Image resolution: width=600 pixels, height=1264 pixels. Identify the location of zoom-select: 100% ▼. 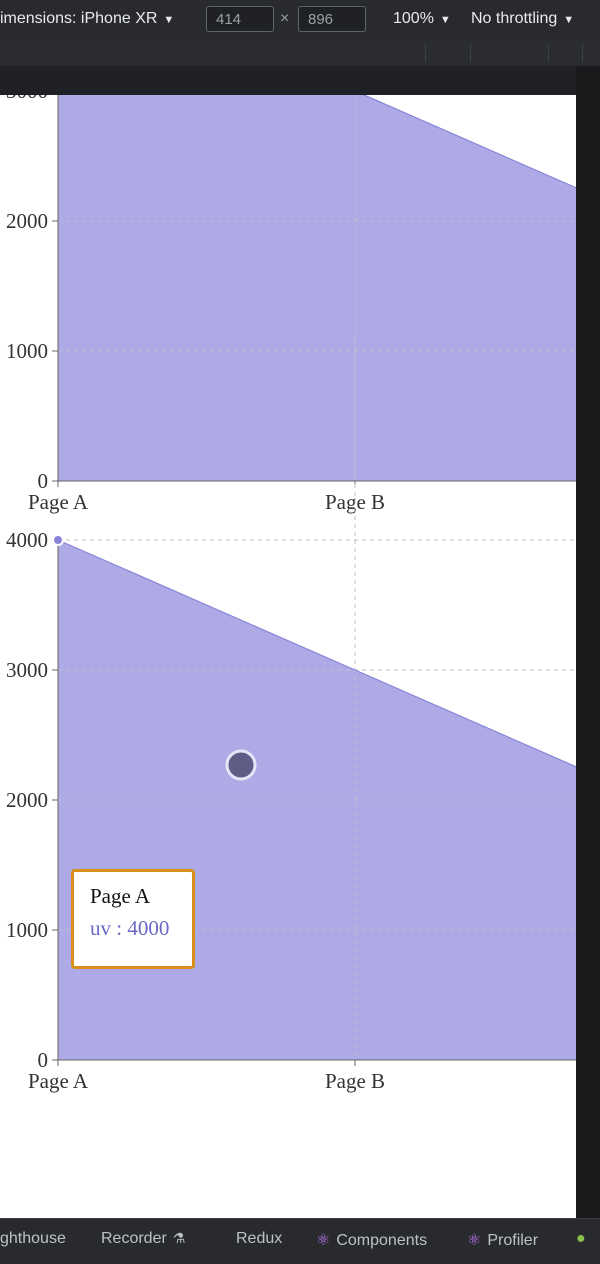
(422, 19).